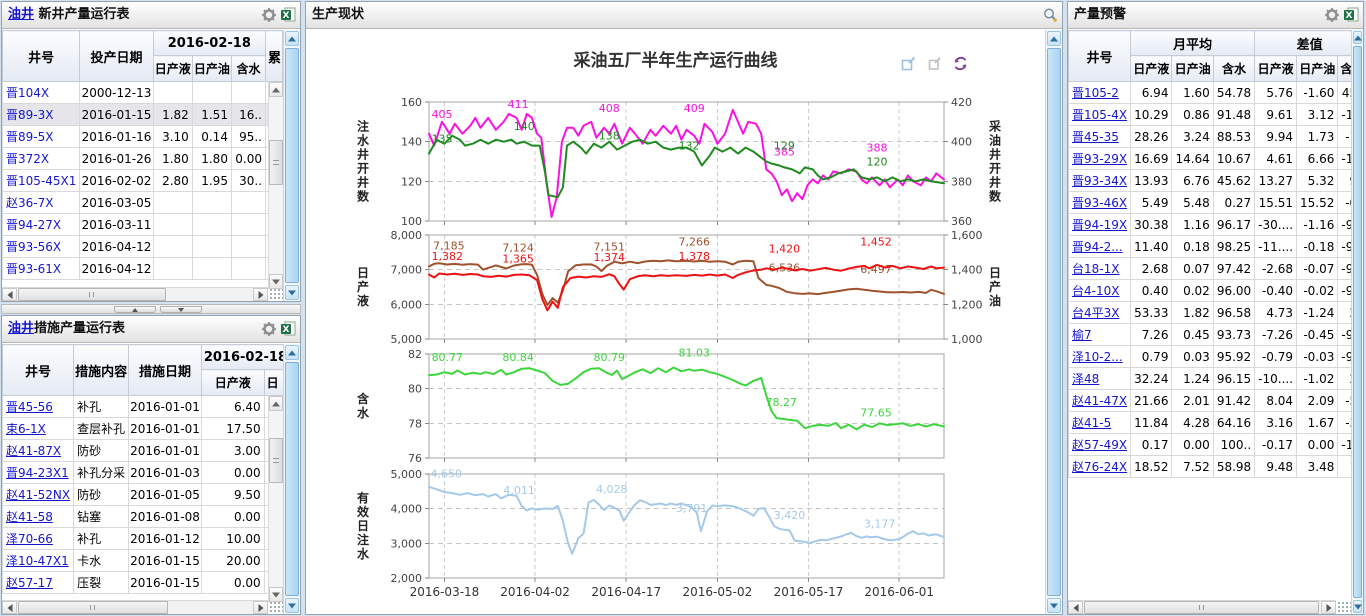 The width and height of the screenshot is (1366, 616). Describe the element at coordinates (1100, 312) in the screenshot. I see `well-link: 台4平3X` at that location.